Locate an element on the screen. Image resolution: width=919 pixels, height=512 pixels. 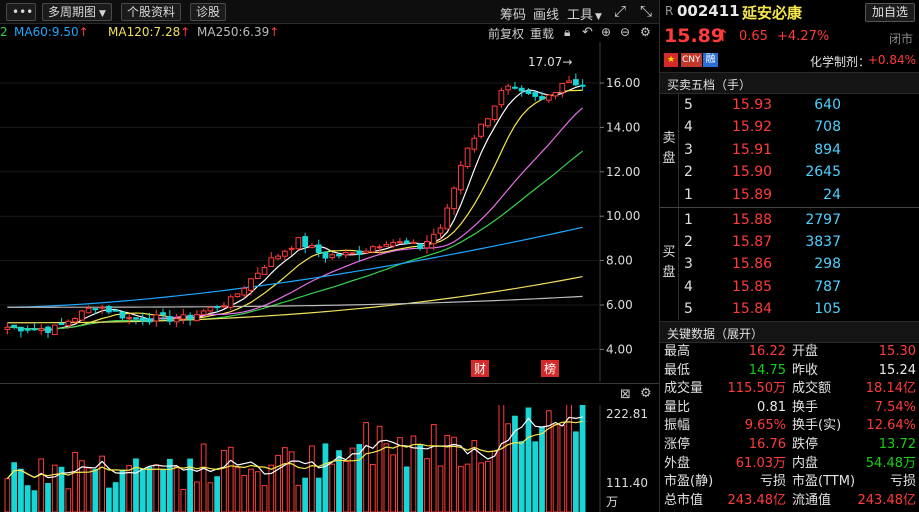
collapse-icon: ⤡ is located at coordinates (646, 11).